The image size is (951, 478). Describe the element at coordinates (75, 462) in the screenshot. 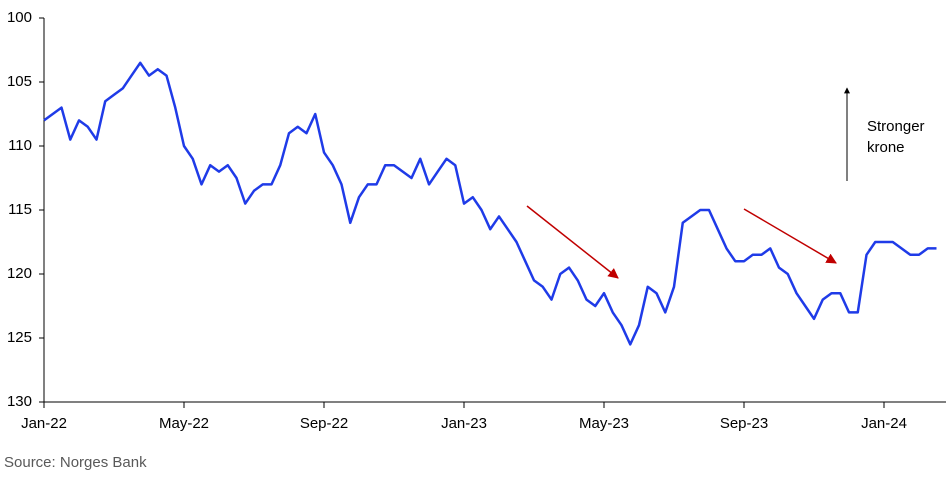

I see `source: Source: Norges Bank` at that location.